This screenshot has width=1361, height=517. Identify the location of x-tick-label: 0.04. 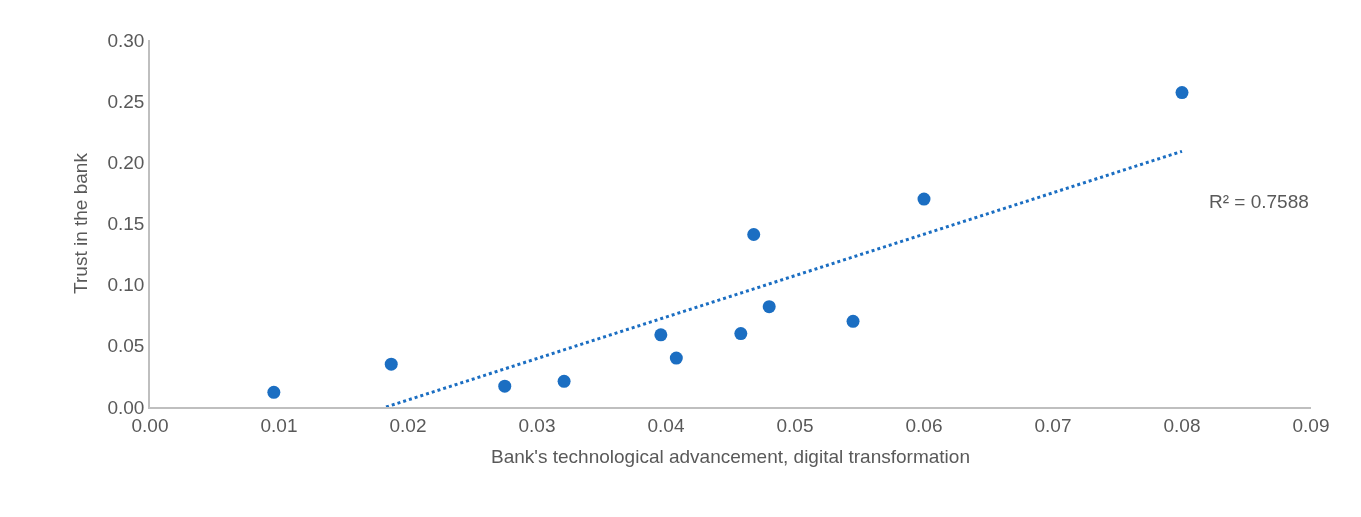
(666, 425).